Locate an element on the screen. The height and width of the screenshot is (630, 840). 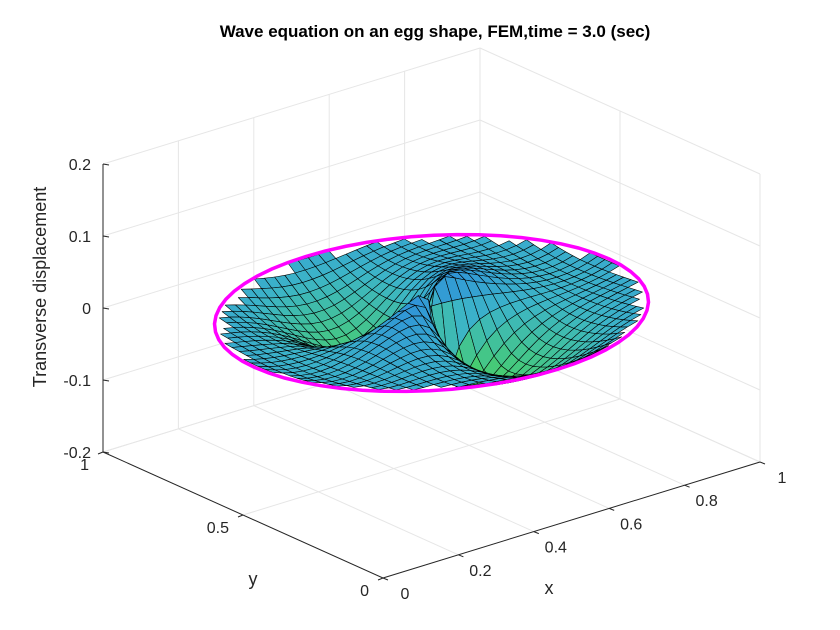
z-tick-label: 0.1 is located at coordinates (80, 237).